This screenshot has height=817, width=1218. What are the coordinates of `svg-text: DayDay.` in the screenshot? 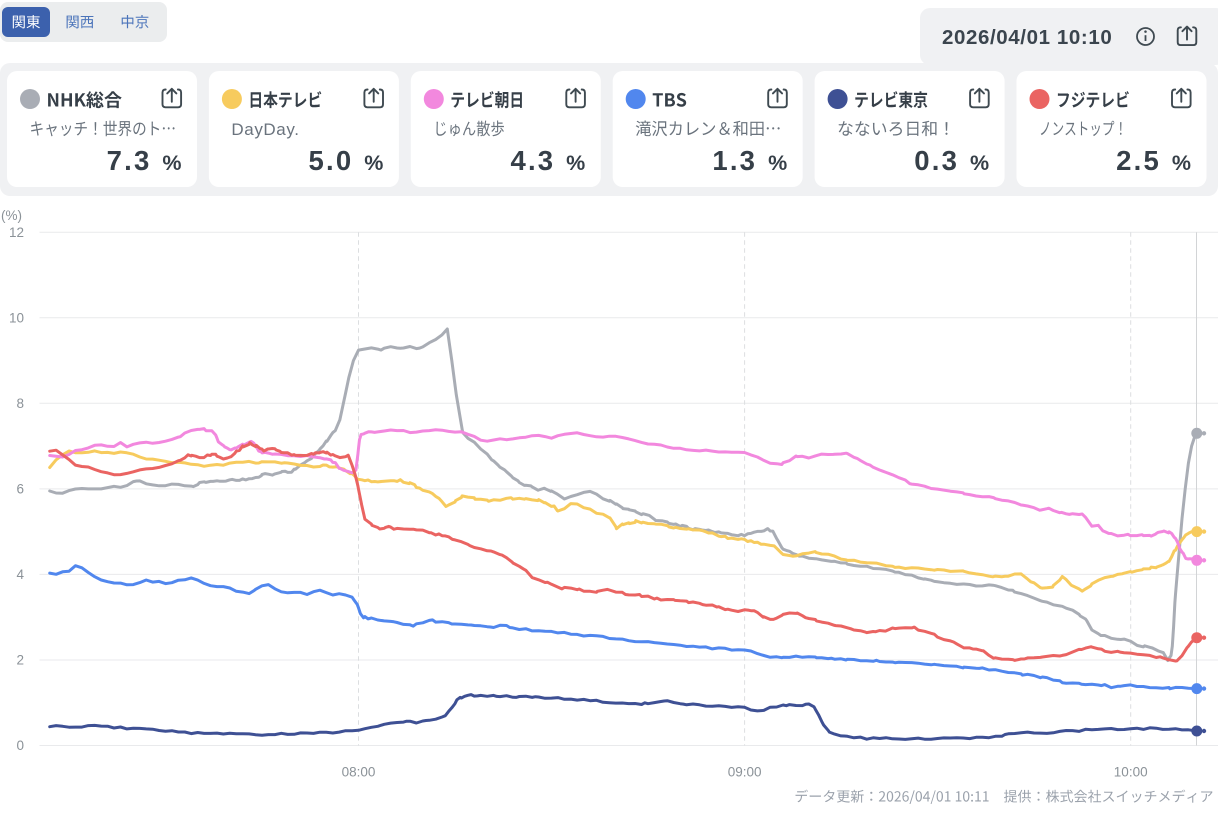 It's located at (265, 129).